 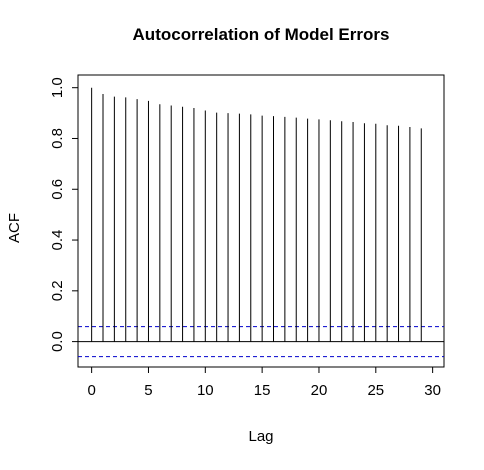 What do you see at coordinates (57, 341) in the screenshot?
I see `y-tick-label-0: 0.0` at bounding box center [57, 341].